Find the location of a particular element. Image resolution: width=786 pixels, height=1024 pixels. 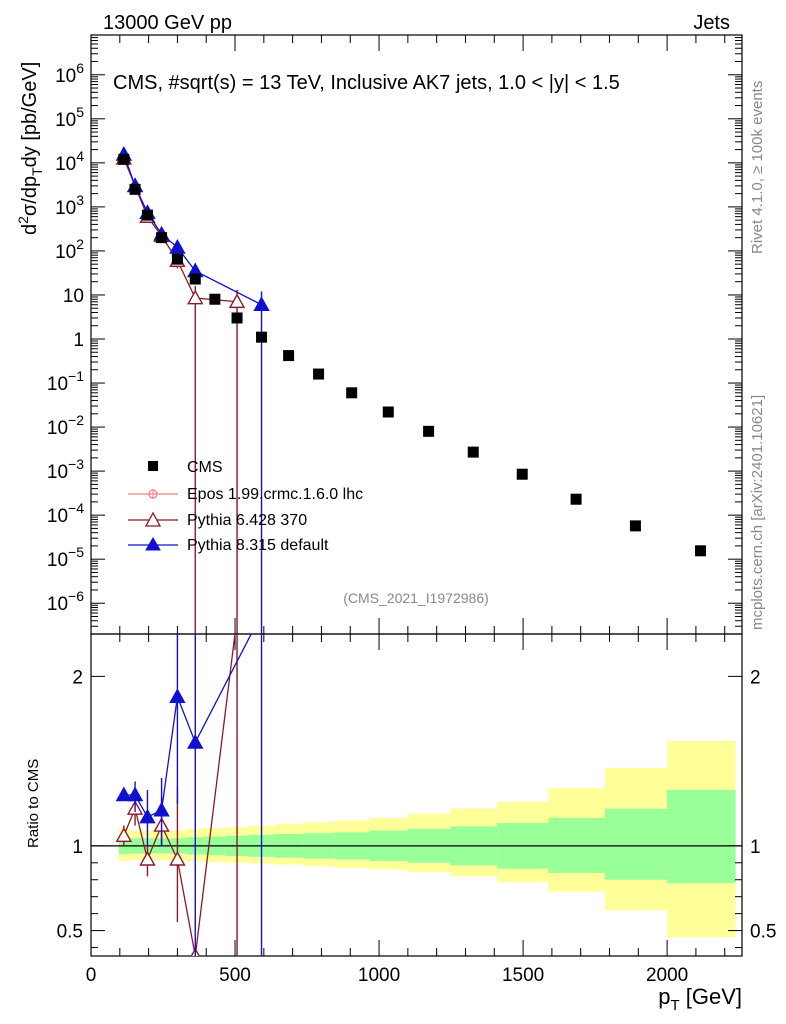

main-y-tick-label: 10 is located at coordinates (73, 296).